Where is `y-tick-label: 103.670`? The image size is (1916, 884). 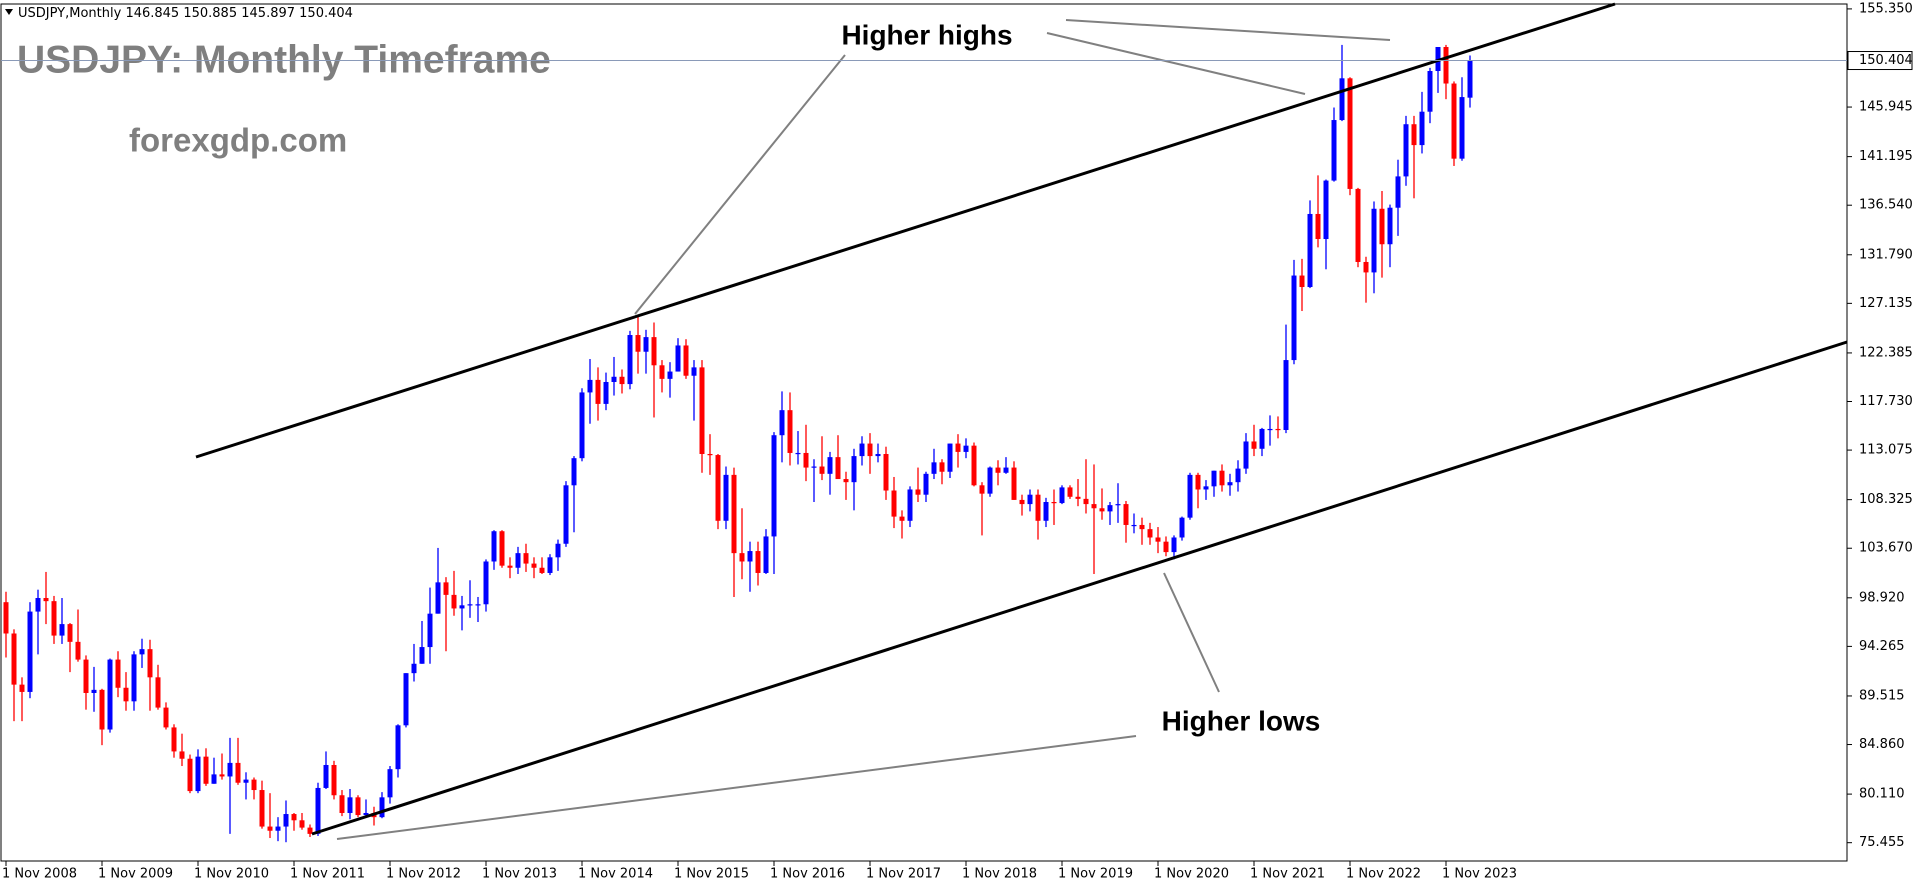
y-tick-label: 103.670 is located at coordinates (1886, 548).